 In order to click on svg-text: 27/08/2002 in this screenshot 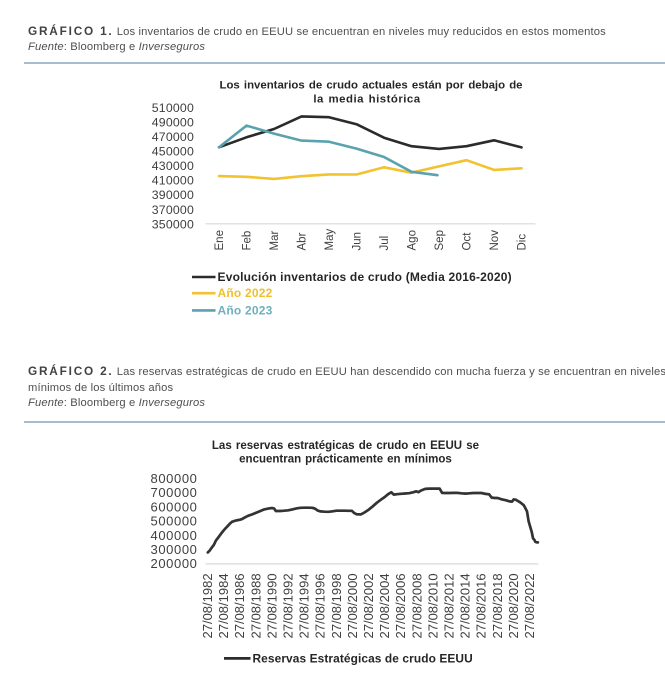, I will do `click(368, 605)`.